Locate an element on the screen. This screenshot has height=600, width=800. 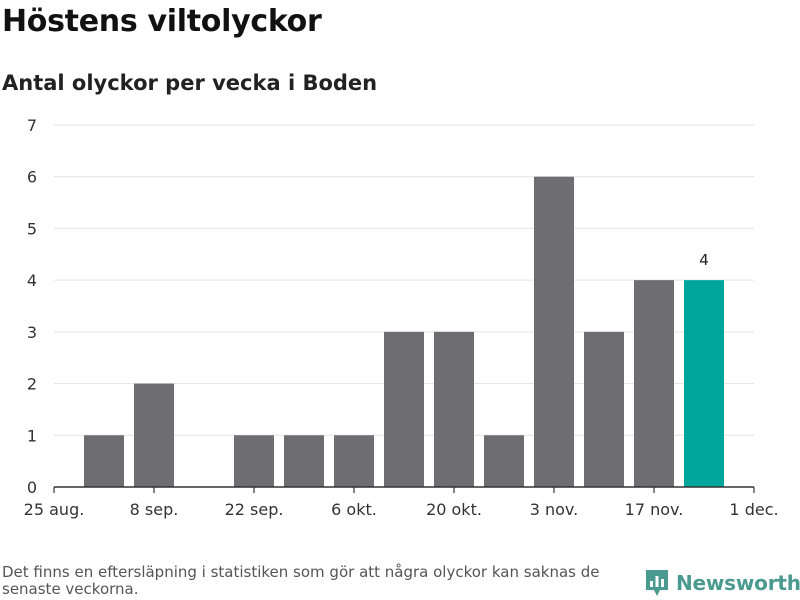
y-tick-label: 1 is located at coordinates (32, 435).